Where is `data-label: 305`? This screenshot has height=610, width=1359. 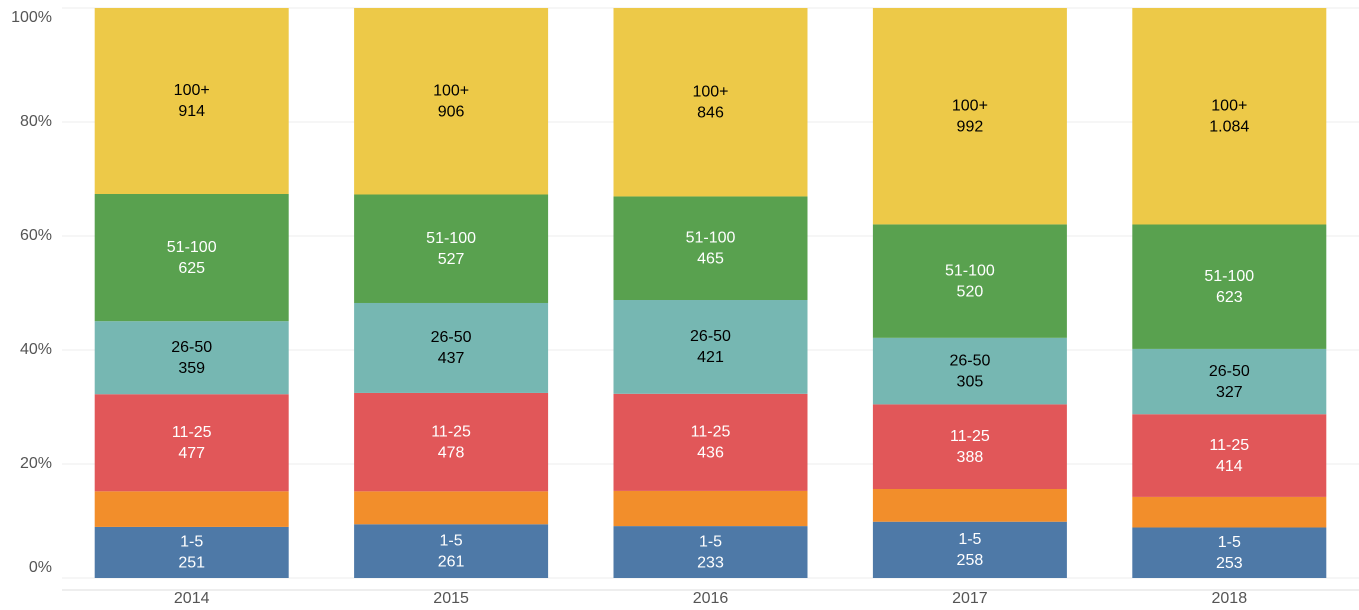
data-label: 305 is located at coordinates (970, 381).